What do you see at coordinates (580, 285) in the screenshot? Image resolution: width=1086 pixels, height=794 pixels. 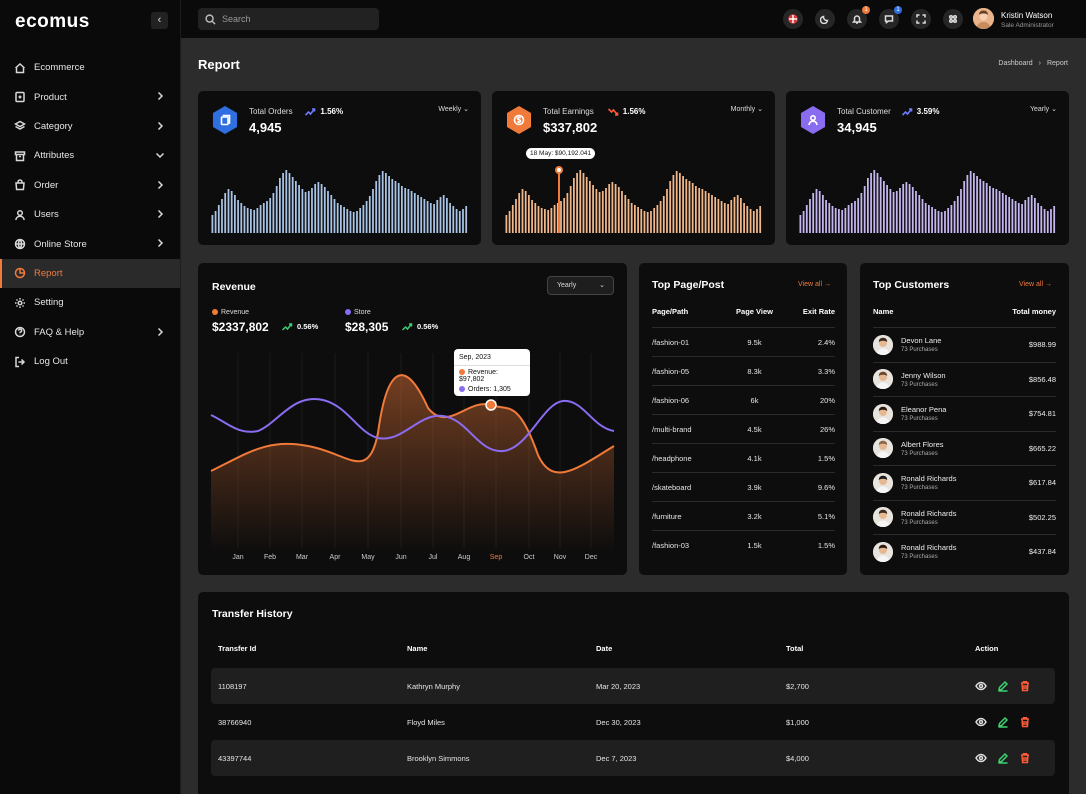 I see `revenue-period-select: Yearly ⌄` at bounding box center [580, 285].